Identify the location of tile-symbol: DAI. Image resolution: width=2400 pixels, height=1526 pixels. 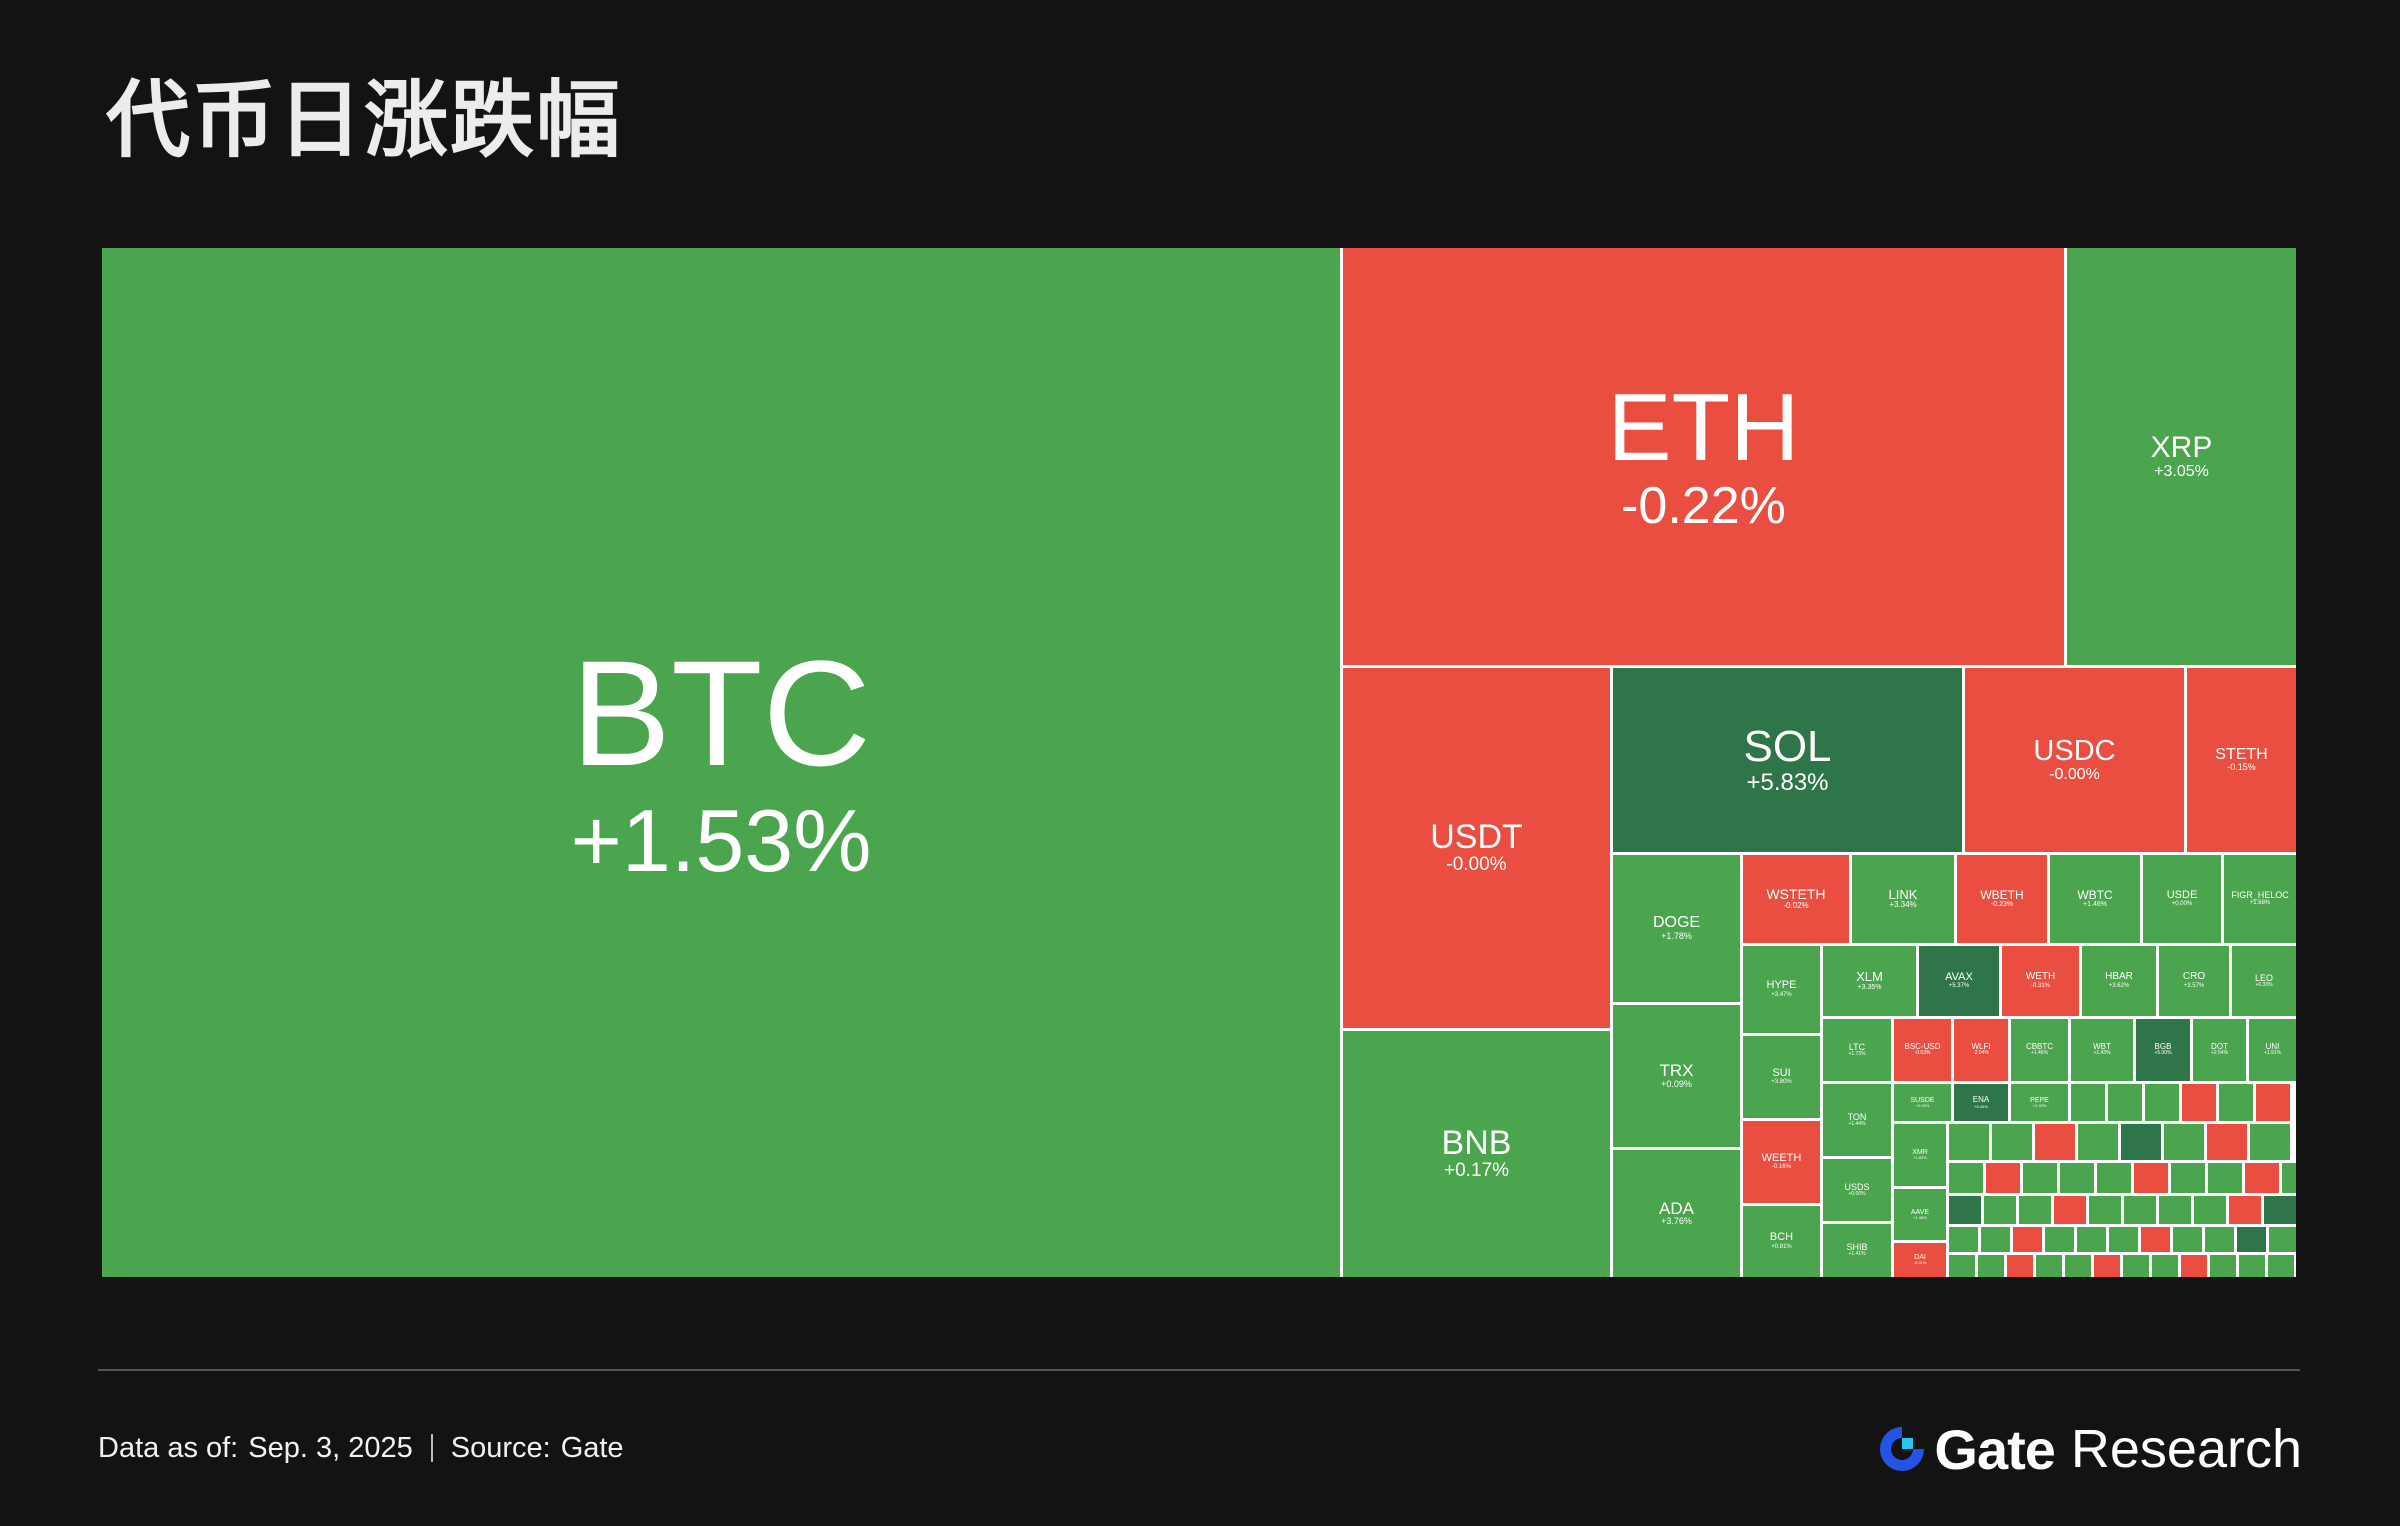
(1920, 1258).